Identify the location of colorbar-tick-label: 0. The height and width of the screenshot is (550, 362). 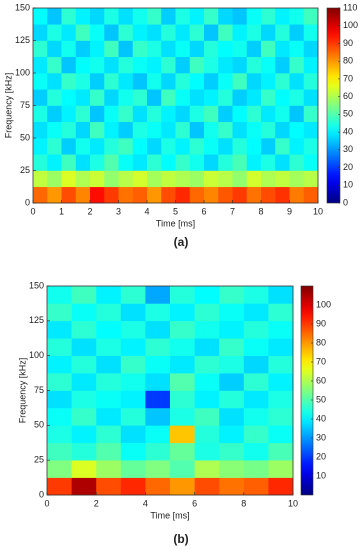
(345, 202).